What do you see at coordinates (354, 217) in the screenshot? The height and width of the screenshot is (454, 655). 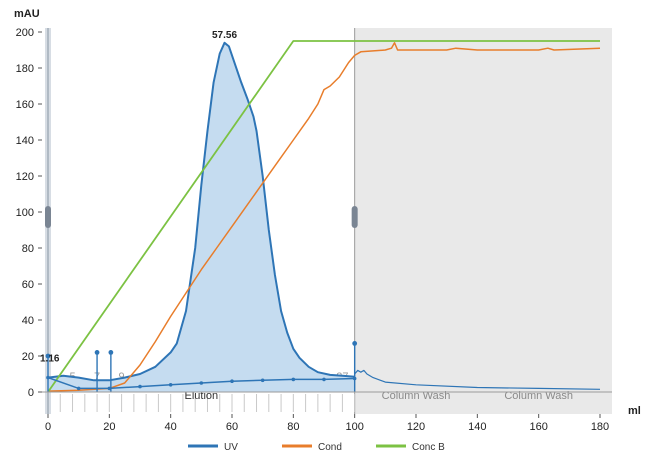 I see `column-wash-boundary-handle` at bounding box center [354, 217].